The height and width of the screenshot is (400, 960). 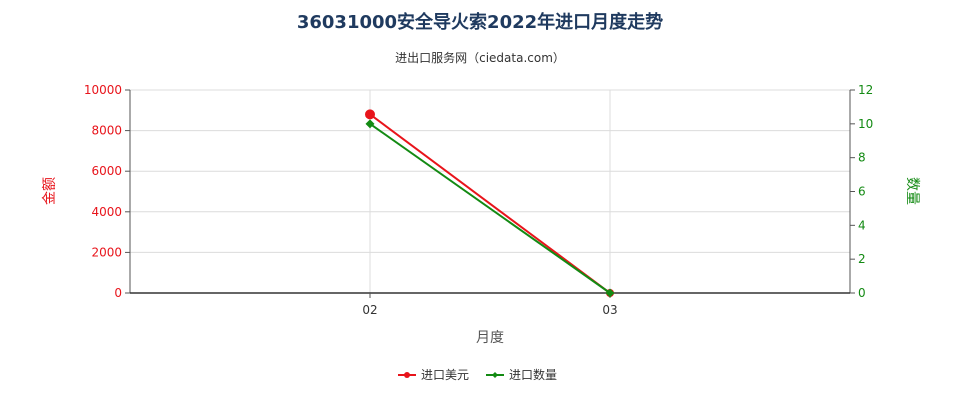 What do you see at coordinates (862, 259) in the screenshot?
I see `right-tick-label: 2` at bounding box center [862, 259].